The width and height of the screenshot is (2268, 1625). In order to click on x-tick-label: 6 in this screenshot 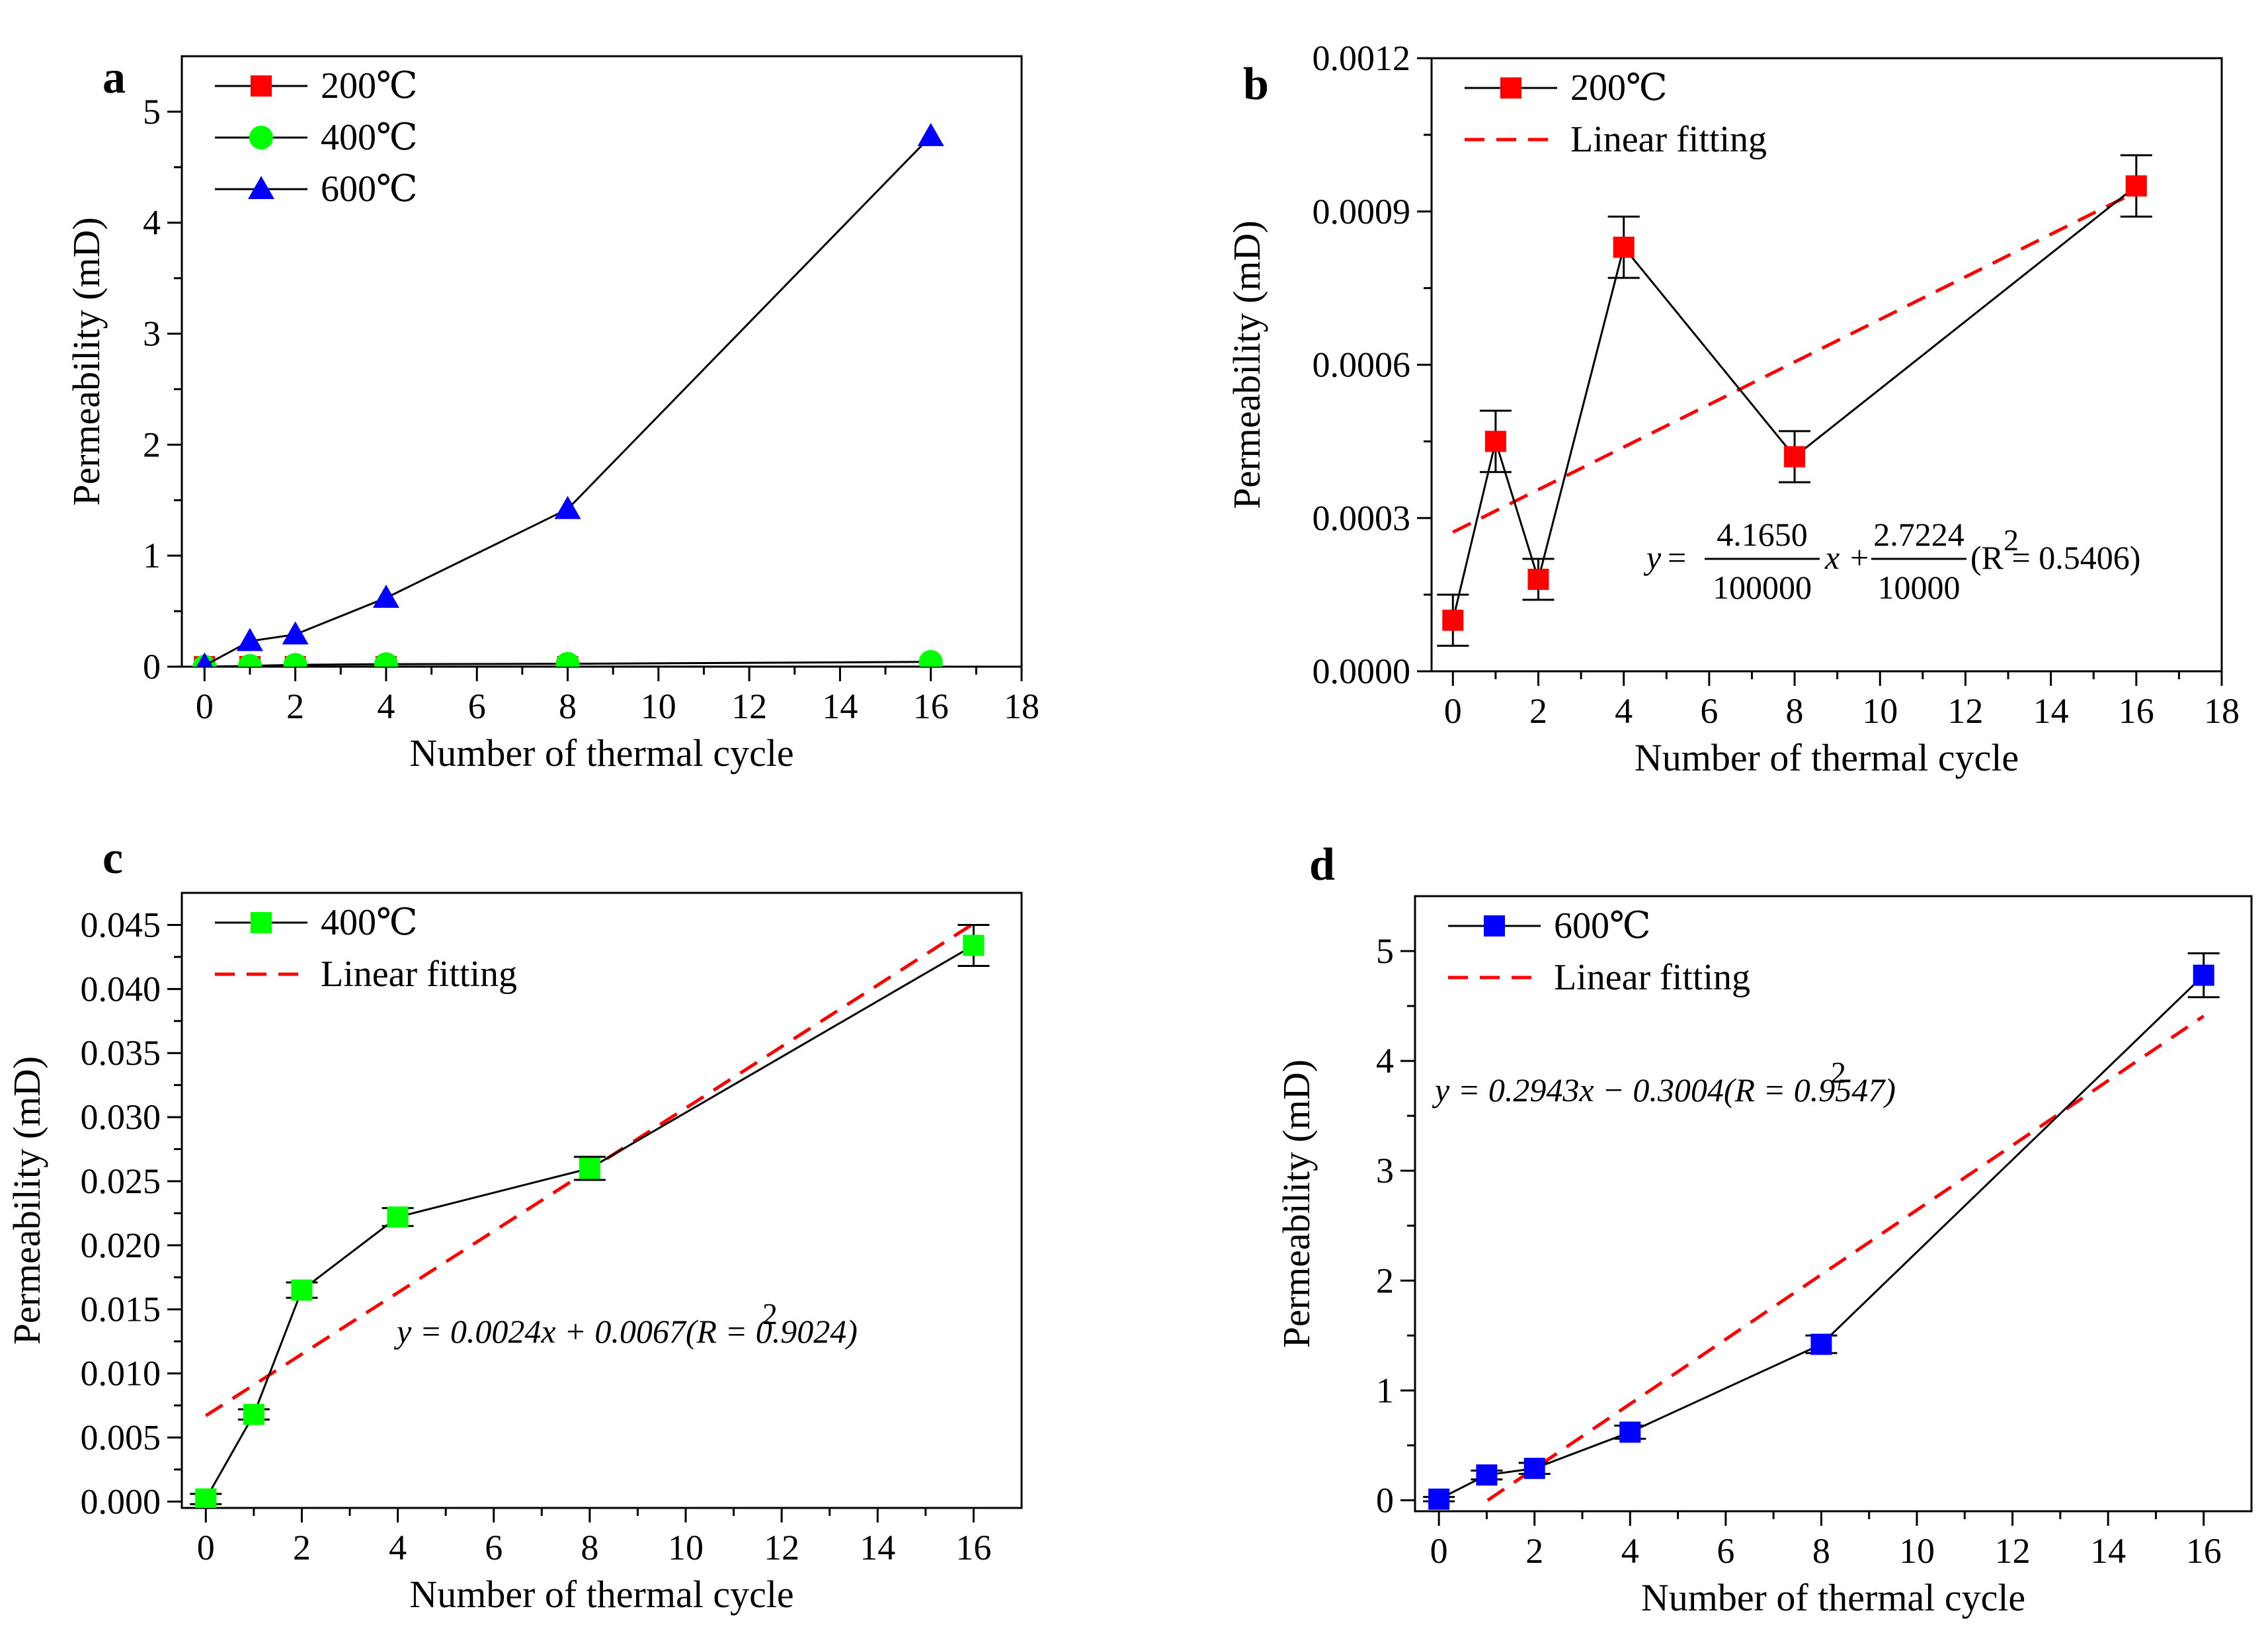, I will do `click(1726, 1551)`.